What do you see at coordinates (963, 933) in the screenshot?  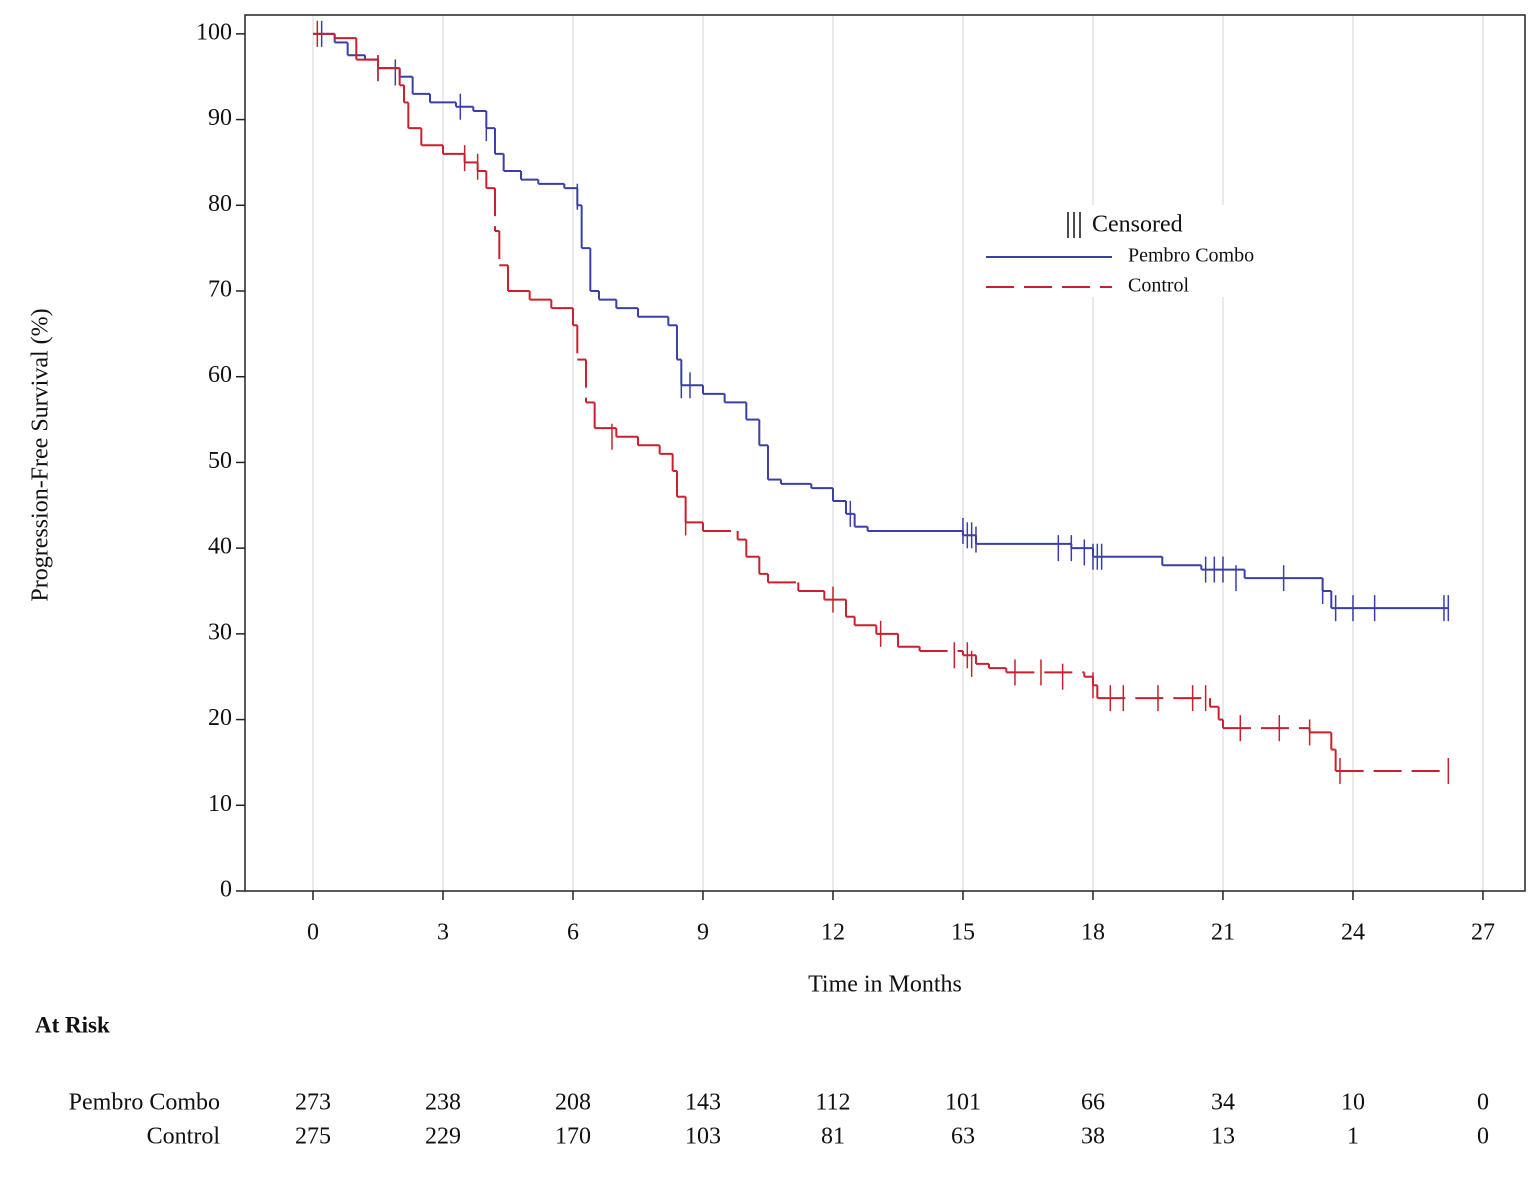 I see `x-tick-label: 15` at bounding box center [963, 933].